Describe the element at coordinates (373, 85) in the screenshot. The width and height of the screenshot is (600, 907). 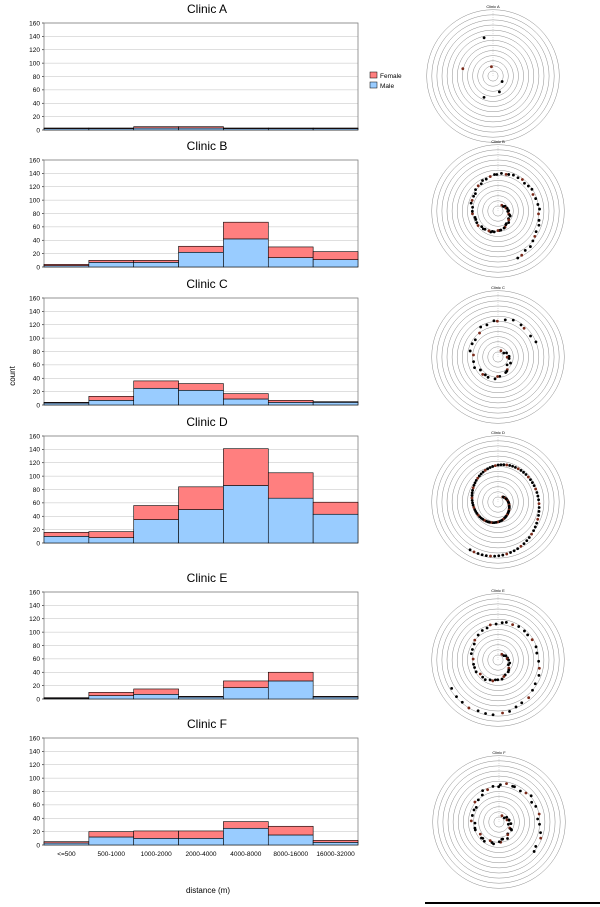
I see `legend-swatch-male` at that location.